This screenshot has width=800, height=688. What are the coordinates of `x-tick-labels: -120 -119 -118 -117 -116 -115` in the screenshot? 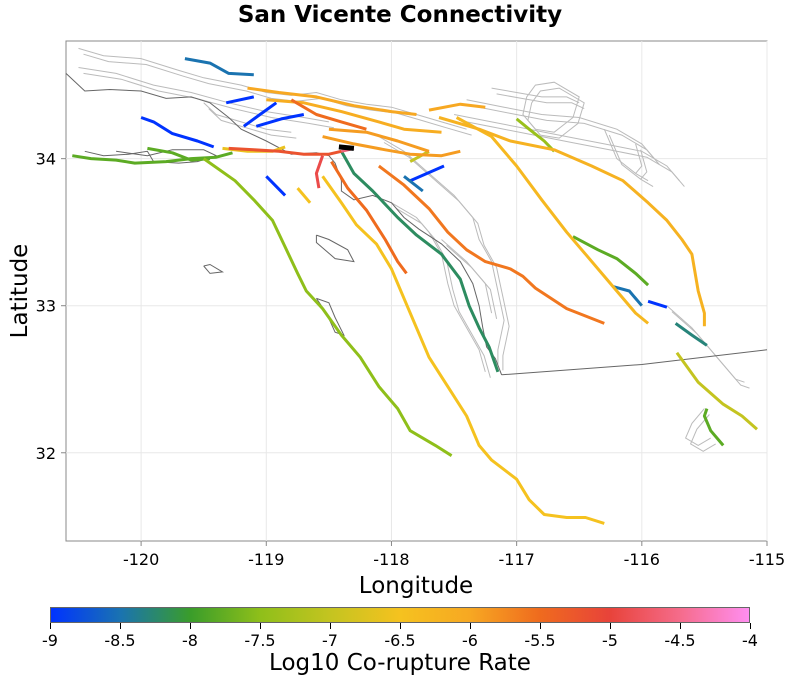 It's located at (454, 555).